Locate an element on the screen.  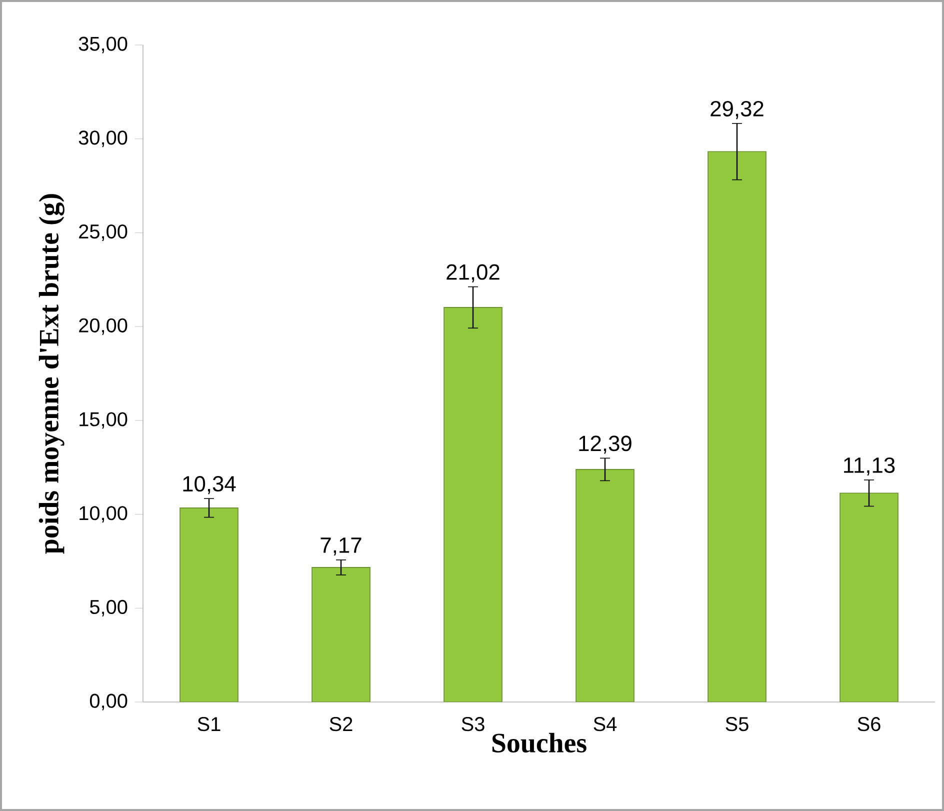
data-label: 7,17 is located at coordinates (341, 547).